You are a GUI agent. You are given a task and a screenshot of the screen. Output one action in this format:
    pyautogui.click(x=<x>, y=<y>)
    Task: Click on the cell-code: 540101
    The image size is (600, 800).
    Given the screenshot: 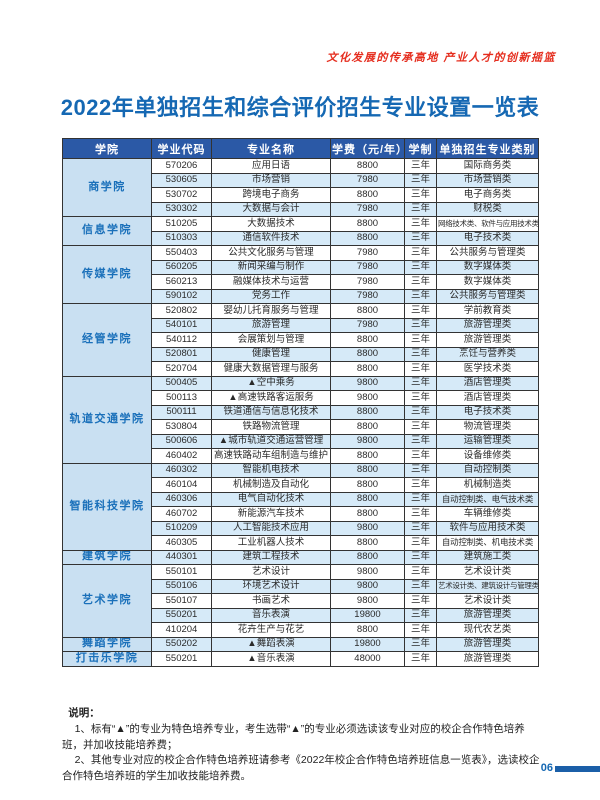 What is the action you would take?
    pyautogui.click(x=181, y=325)
    